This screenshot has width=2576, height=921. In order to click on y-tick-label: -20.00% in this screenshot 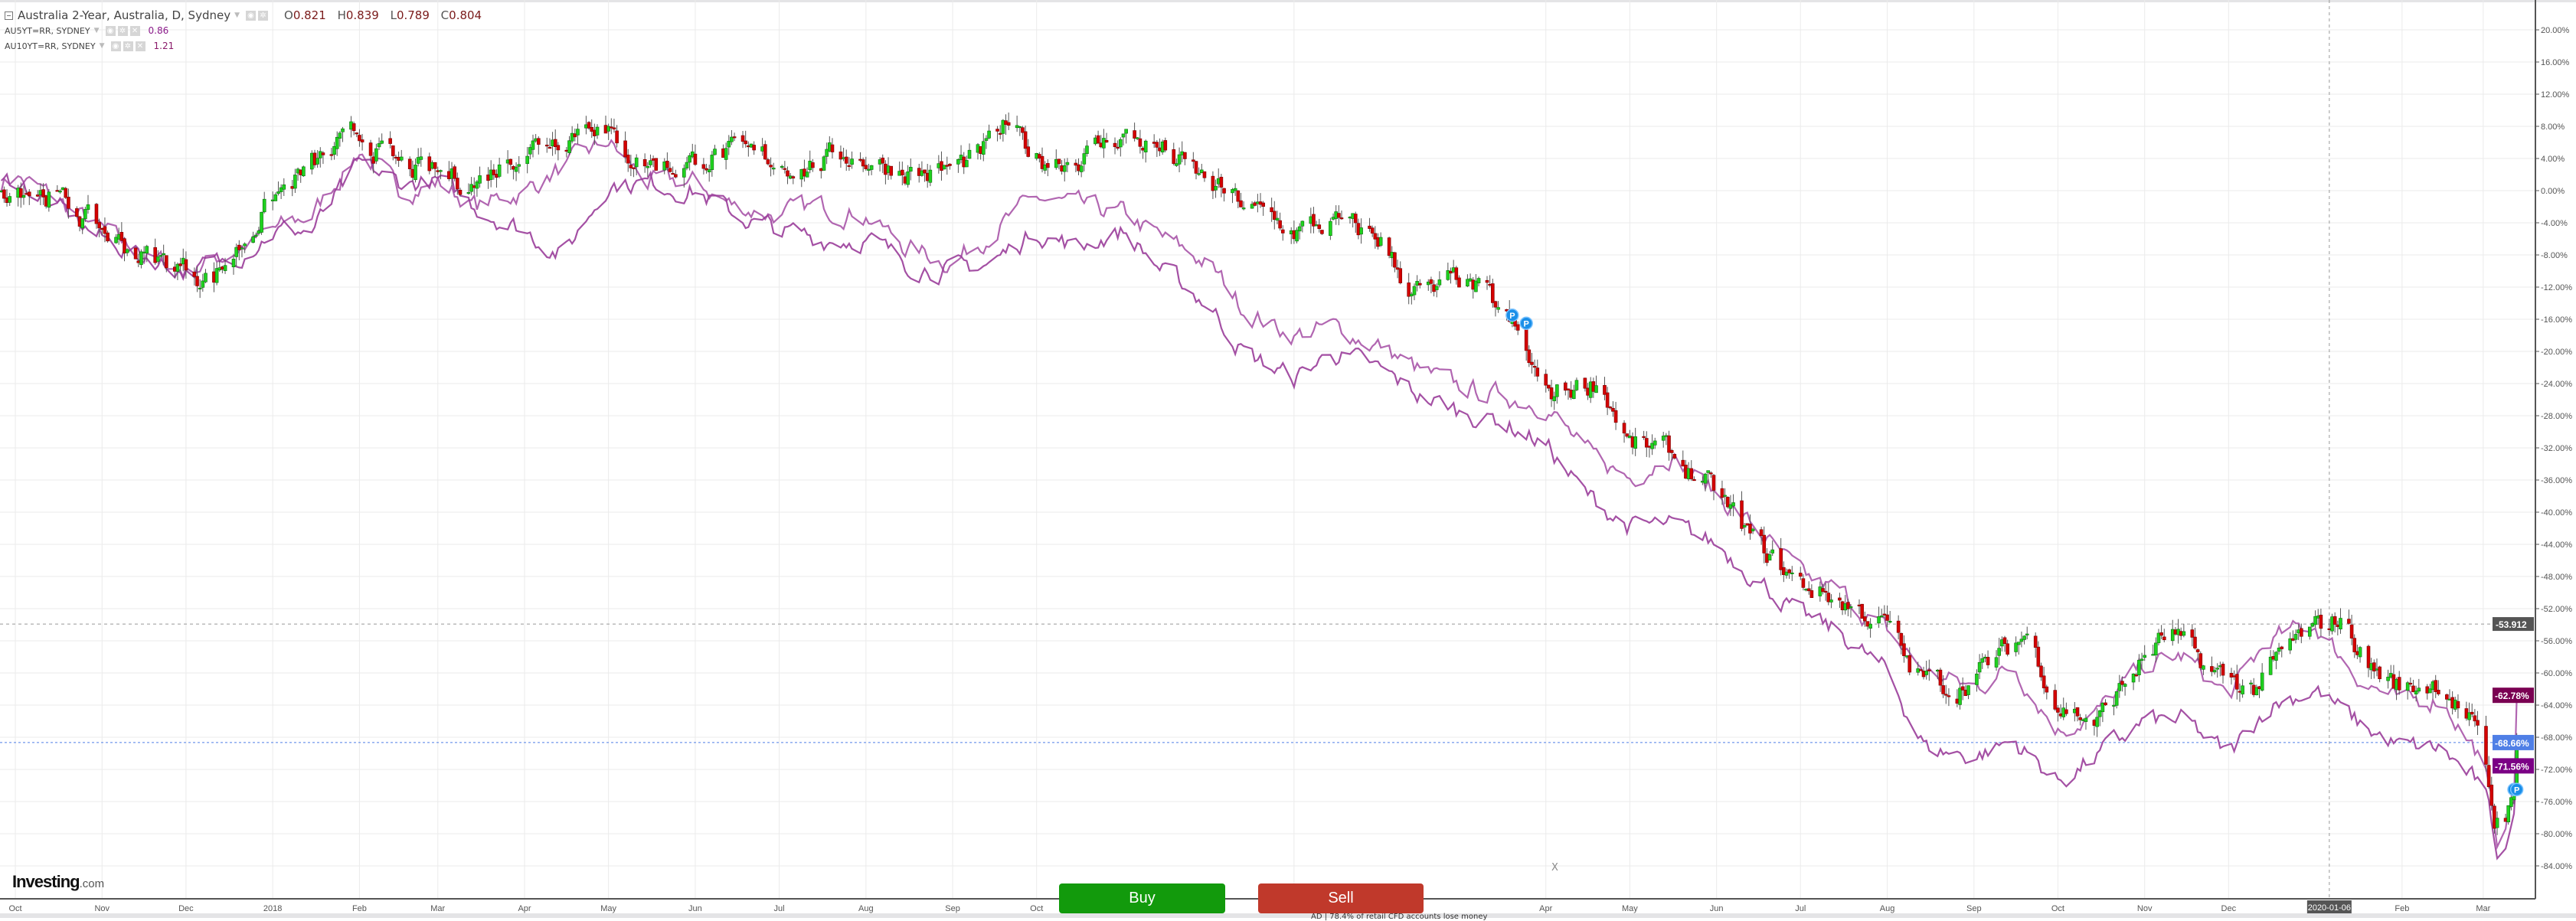, I will do `click(2556, 352)`.